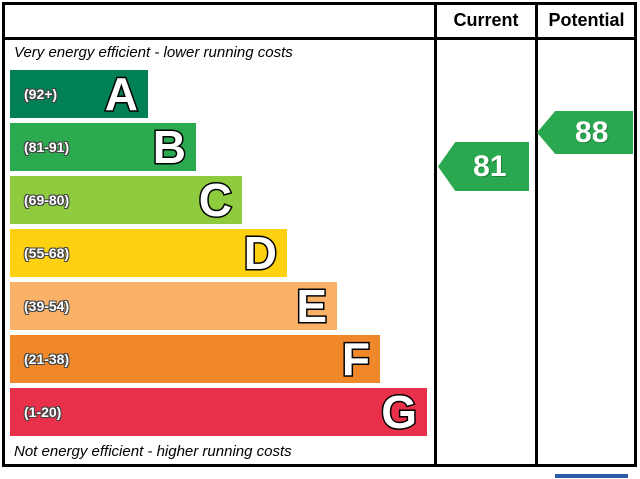  What do you see at coordinates (47, 147) in the screenshot?
I see `band-range-label: (81-91)` at bounding box center [47, 147].